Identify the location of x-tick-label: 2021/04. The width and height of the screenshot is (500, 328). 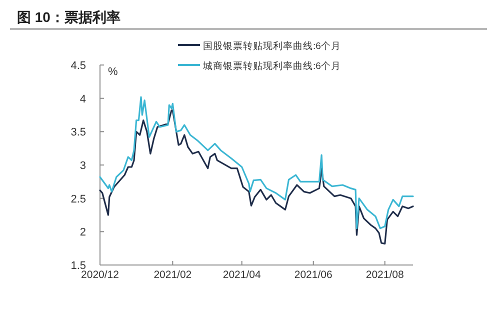
(241, 275).